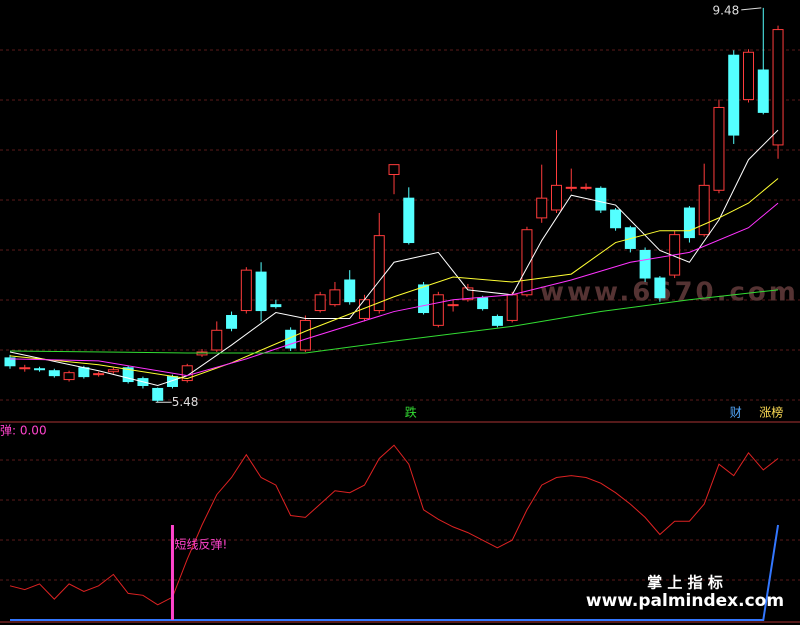 The image size is (800, 625). I want to click on moving-average, so click(394, 321).